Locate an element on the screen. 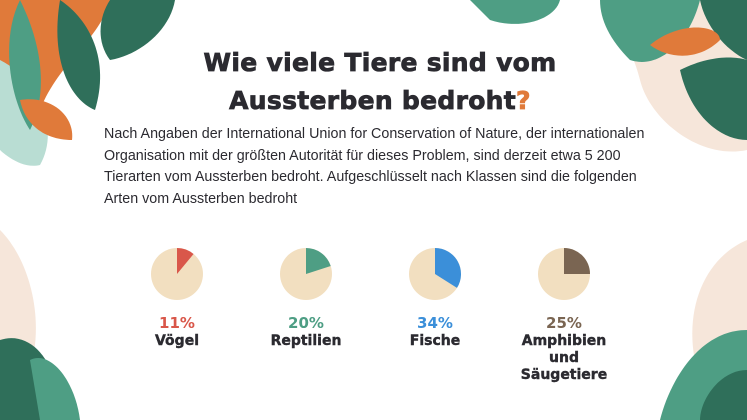  percent-label: 20% is located at coordinates (306, 323).